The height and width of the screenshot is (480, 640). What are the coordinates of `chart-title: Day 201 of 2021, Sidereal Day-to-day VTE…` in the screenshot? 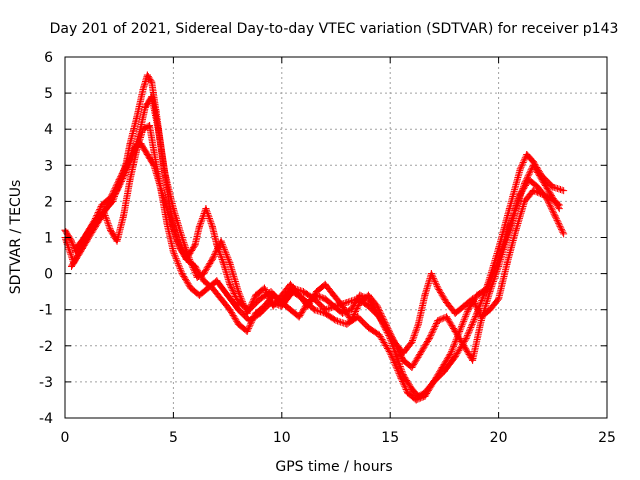 It's located at (334, 29).